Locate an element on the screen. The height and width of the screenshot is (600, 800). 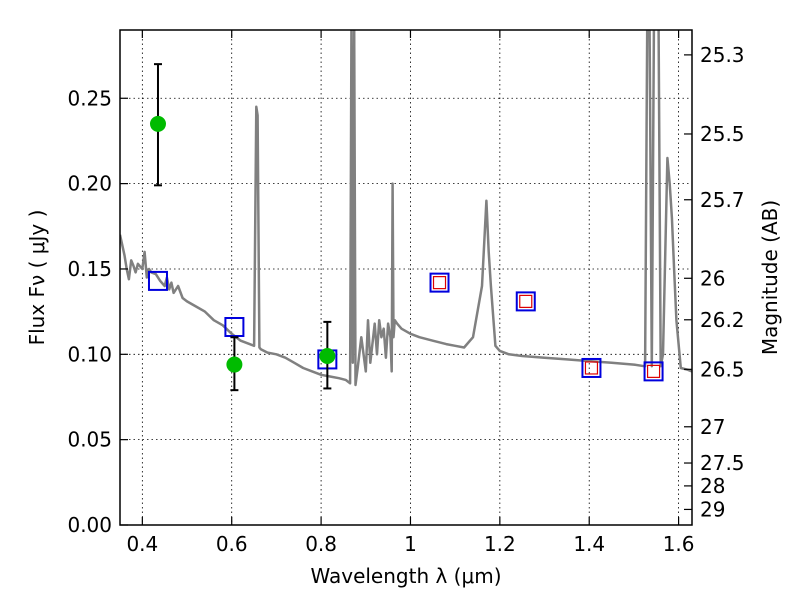
right-tick-label: 28 is located at coordinates (712, 486).